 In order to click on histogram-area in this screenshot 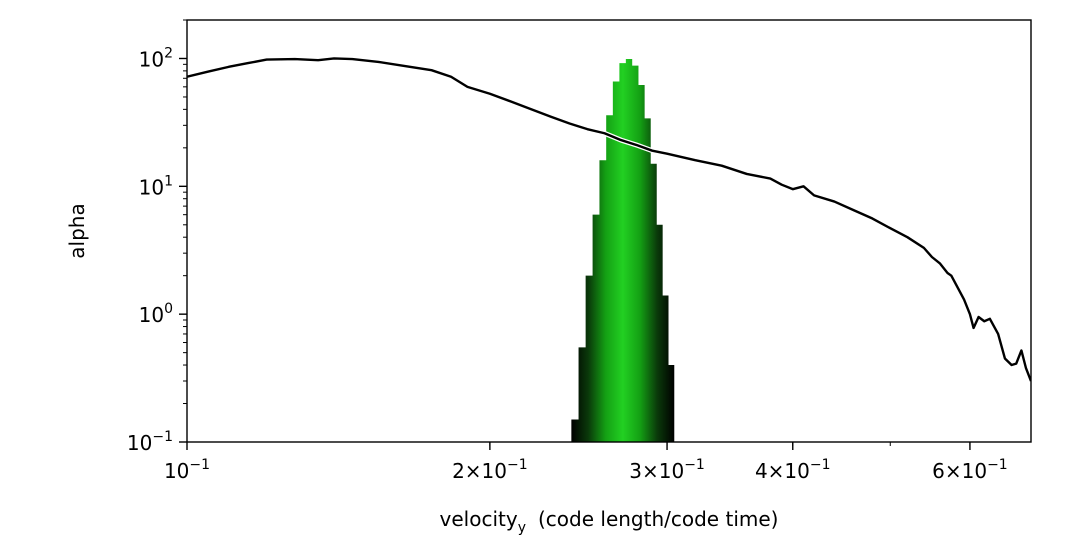, I will do `click(623, 250)`.